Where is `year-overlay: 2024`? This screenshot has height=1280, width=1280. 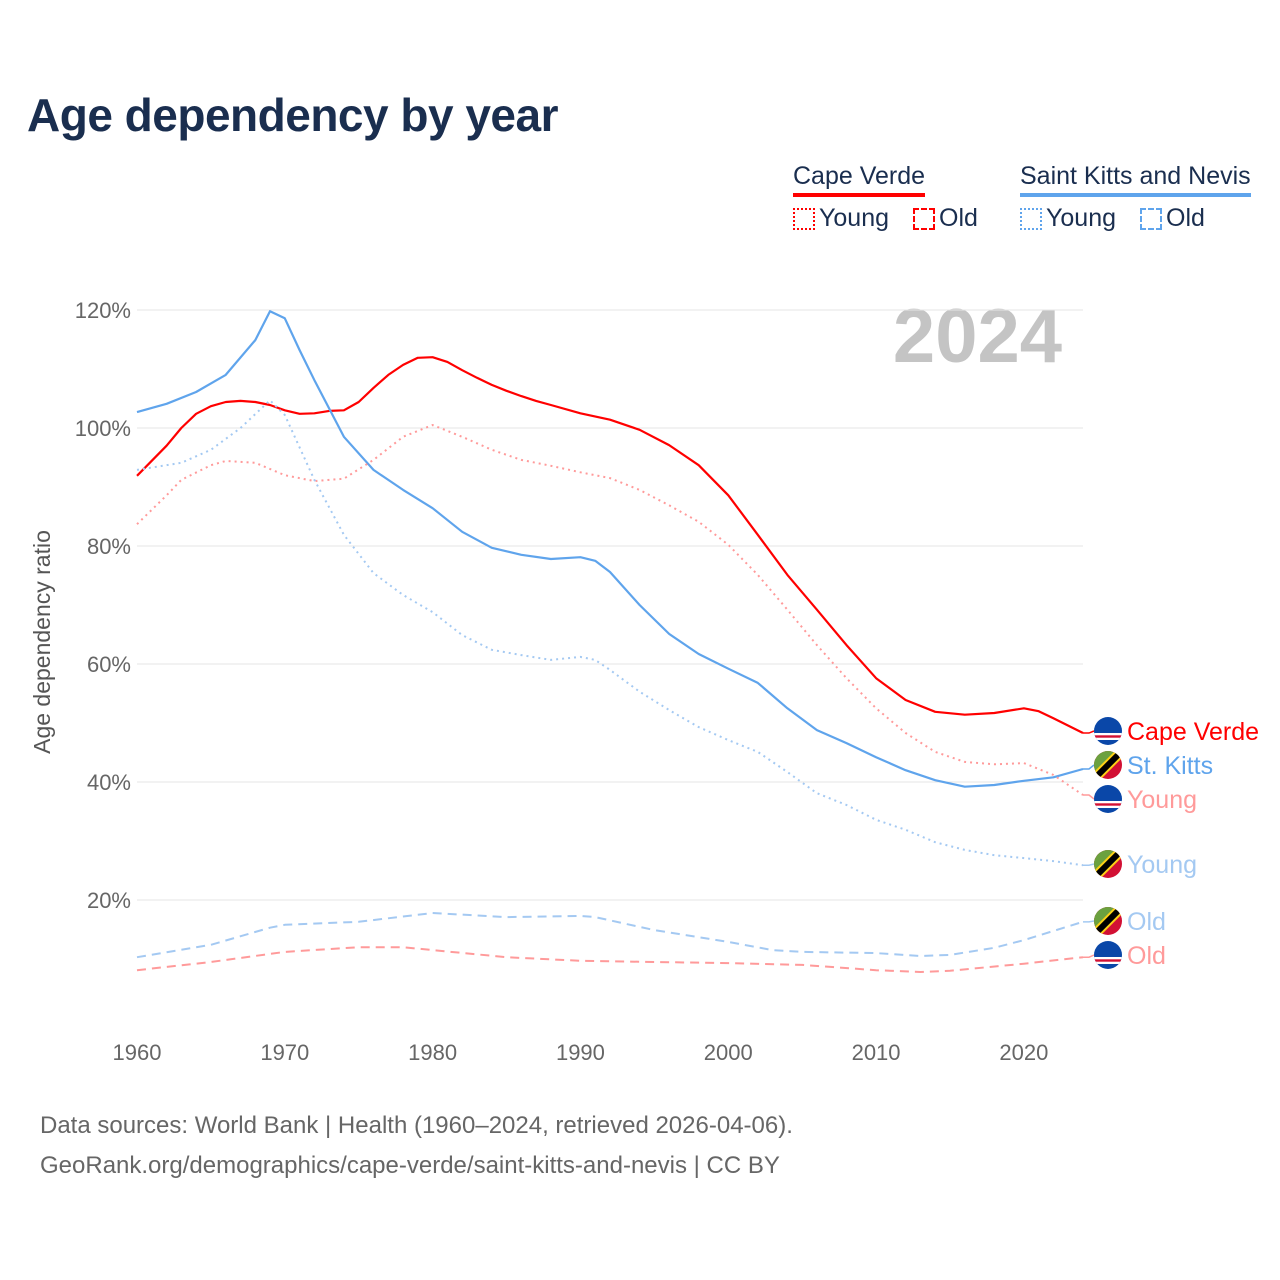
year-overlay: 2024 is located at coordinates (977, 336).